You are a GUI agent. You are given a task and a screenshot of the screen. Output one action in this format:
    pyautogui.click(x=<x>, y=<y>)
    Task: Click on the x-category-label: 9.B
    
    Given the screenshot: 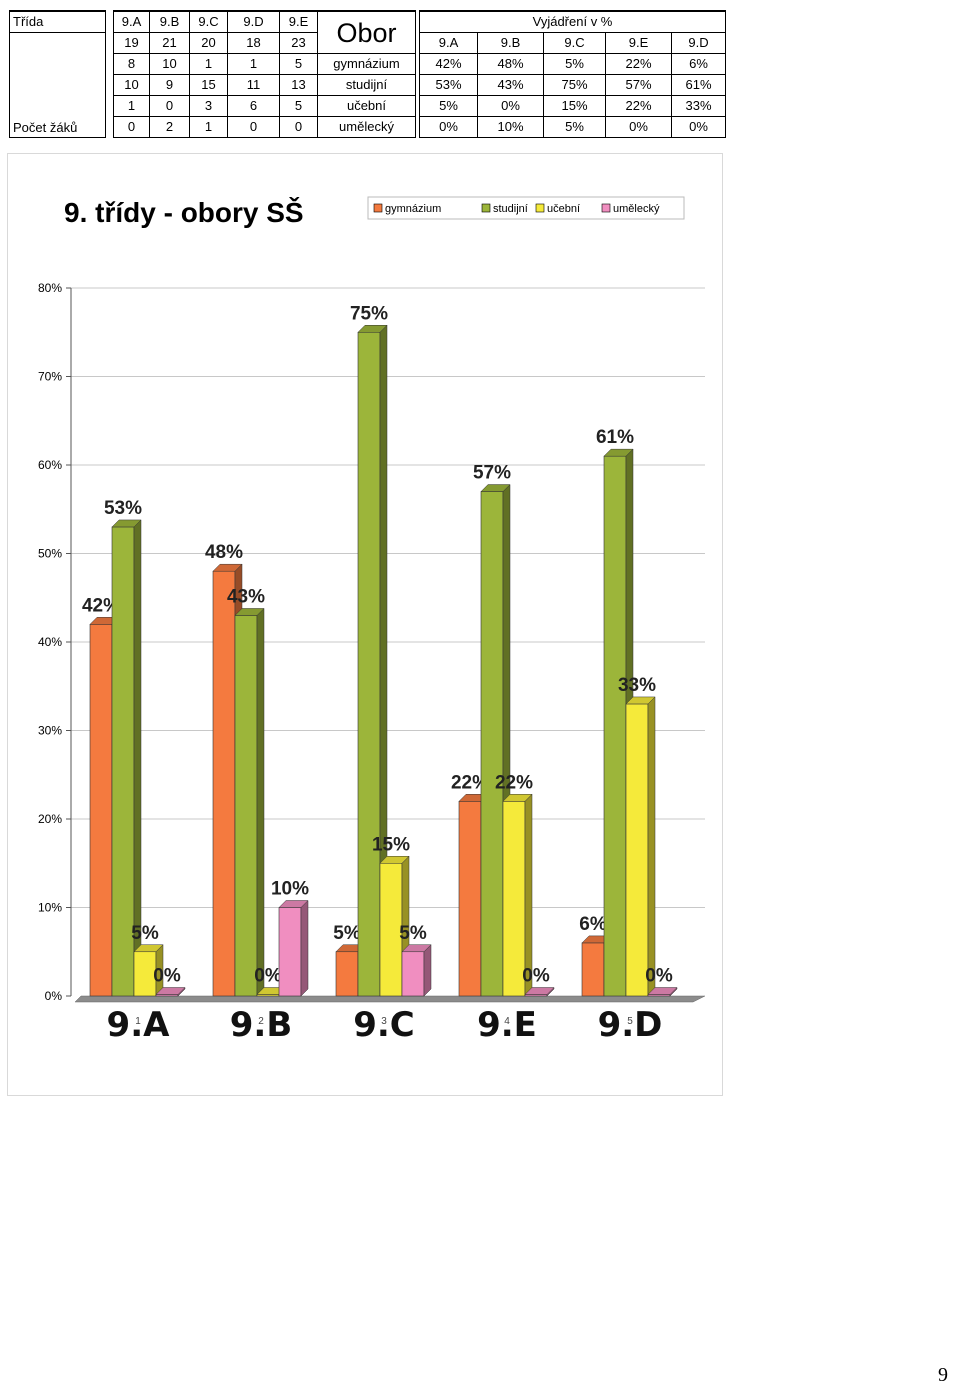 What is the action you would take?
    pyautogui.click(x=261, y=1025)
    